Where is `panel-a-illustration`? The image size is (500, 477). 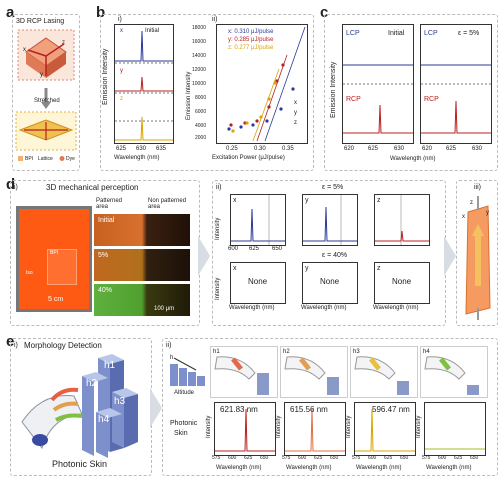 panel-a-illustration is located at coordinates (46, 95).